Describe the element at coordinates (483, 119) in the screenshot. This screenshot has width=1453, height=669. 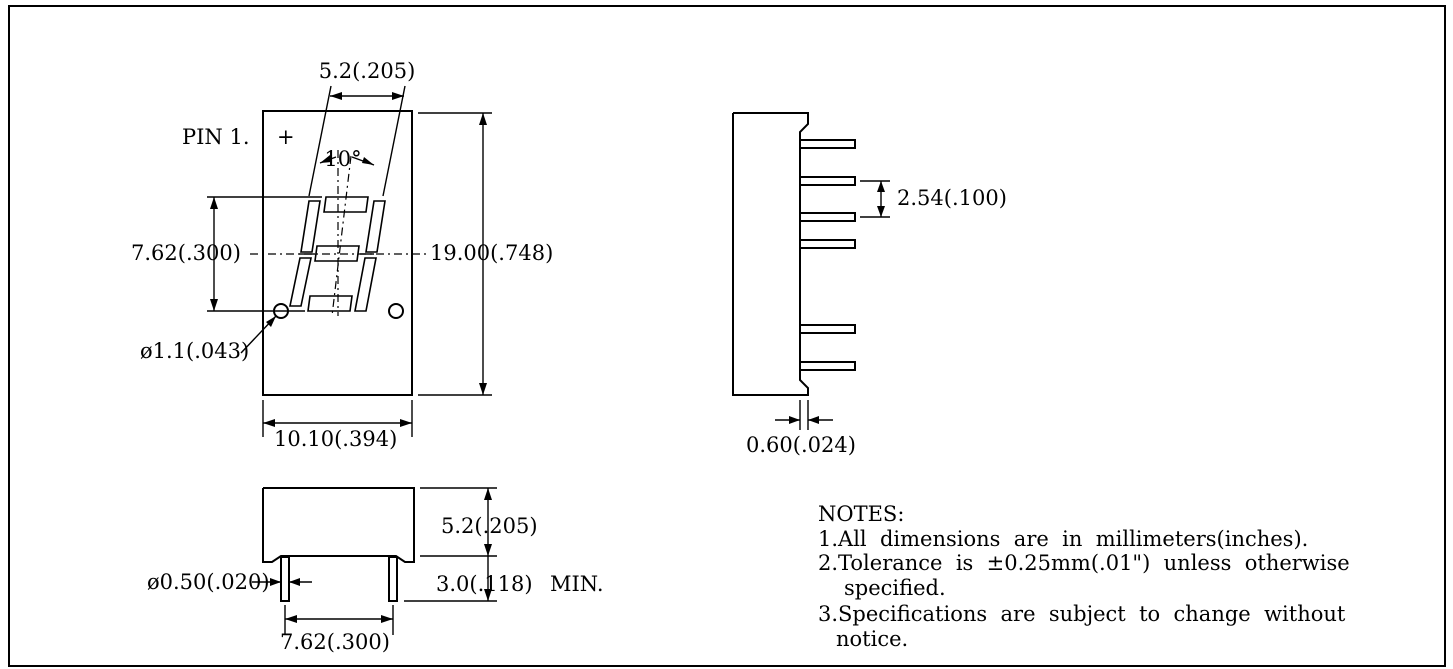
I see `body-height-arrow-top` at that location.